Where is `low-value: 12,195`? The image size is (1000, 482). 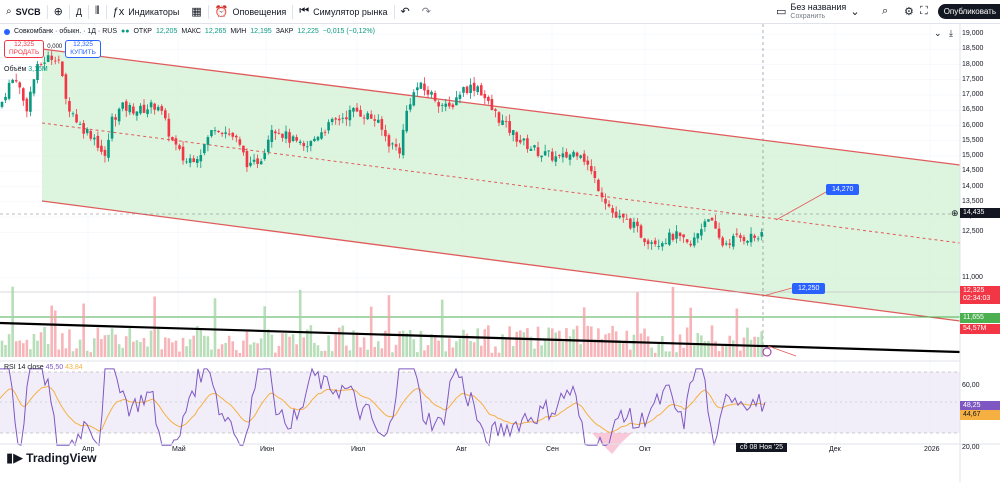
low-value: 12,195 is located at coordinates (261, 31).